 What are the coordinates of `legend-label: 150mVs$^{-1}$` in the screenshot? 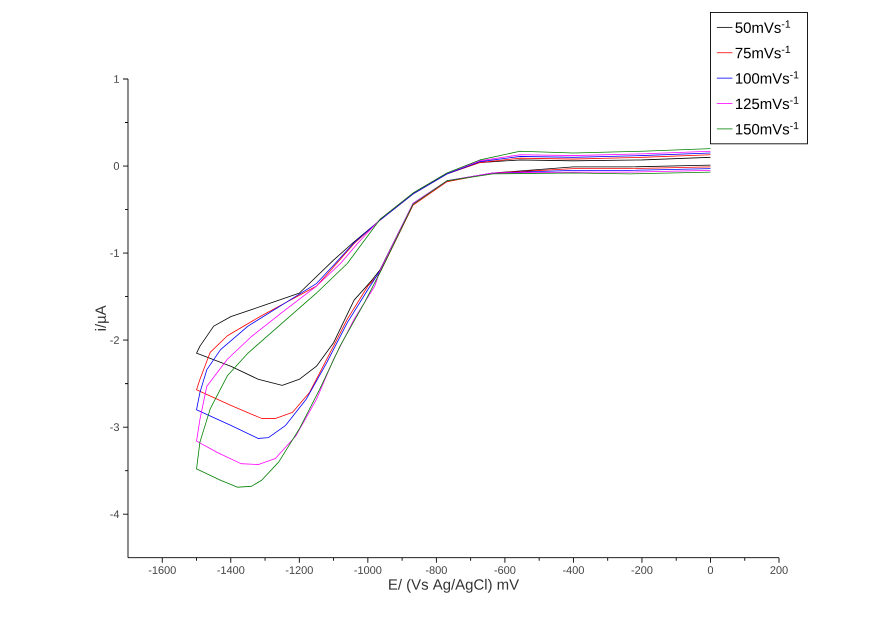 It's located at (767, 128).